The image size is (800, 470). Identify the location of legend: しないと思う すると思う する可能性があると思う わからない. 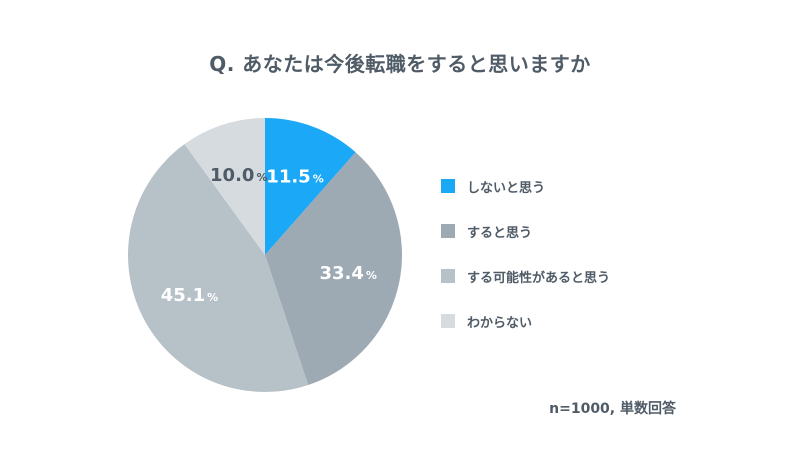
(525, 268).